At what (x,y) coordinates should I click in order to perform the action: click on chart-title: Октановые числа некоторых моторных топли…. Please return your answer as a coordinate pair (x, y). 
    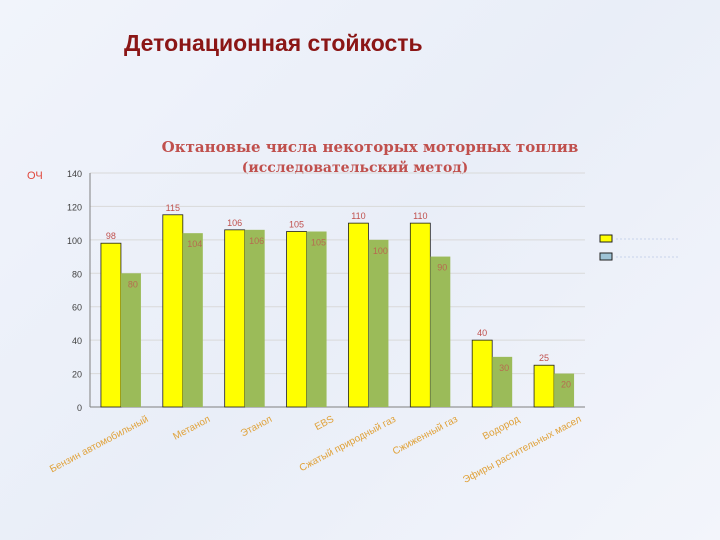
    Looking at the image, I should click on (370, 147).